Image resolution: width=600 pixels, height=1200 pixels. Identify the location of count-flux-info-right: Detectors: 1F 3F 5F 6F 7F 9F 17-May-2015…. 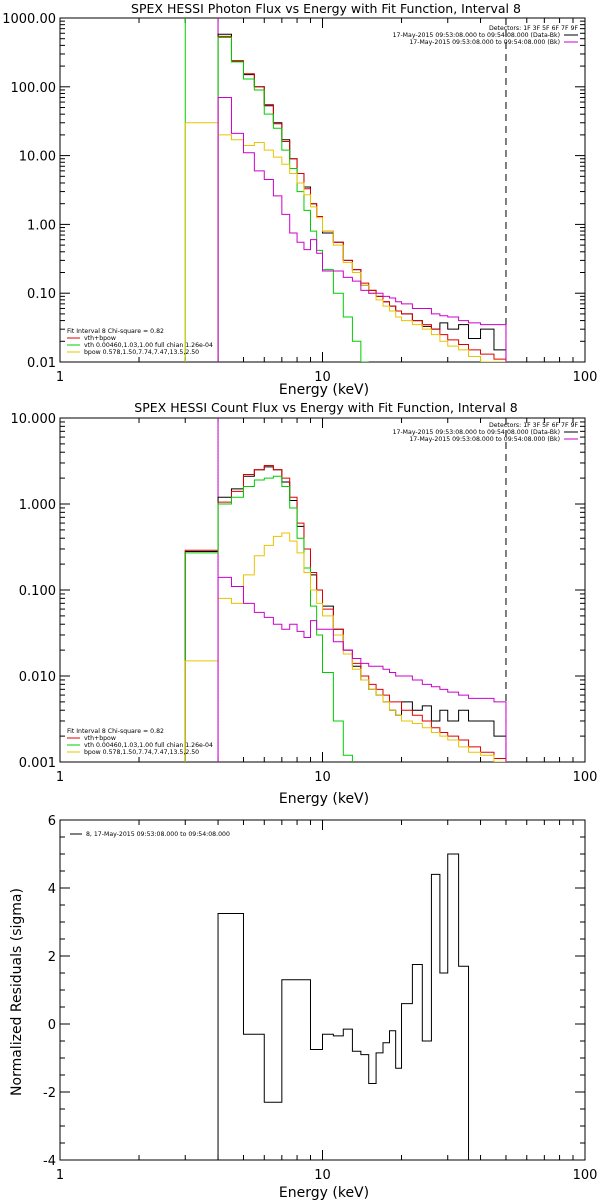
(486, 432).